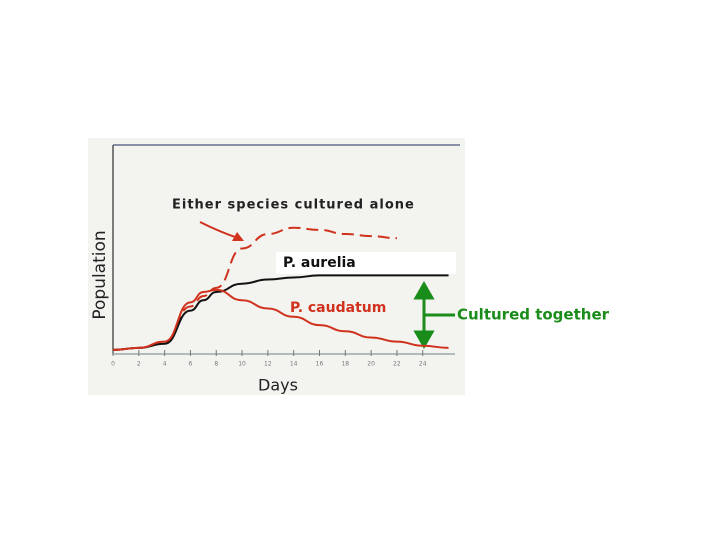 The width and height of the screenshot is (720, 540). Describe the element at coordinates (165, 364) in the screenshot. I see `x-tick-label: 4` at that location.